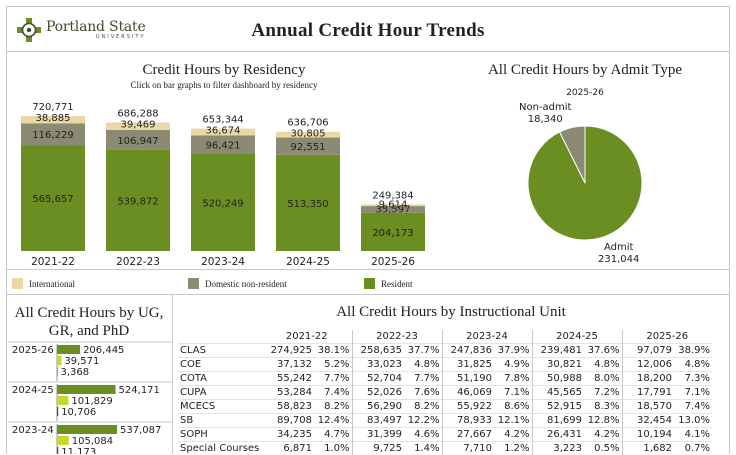 This screenshot has height=455, width=736. Describe the element at coordinates (378, 447) in the screenshot. I see `table-cell-value: 9,725` at that location.